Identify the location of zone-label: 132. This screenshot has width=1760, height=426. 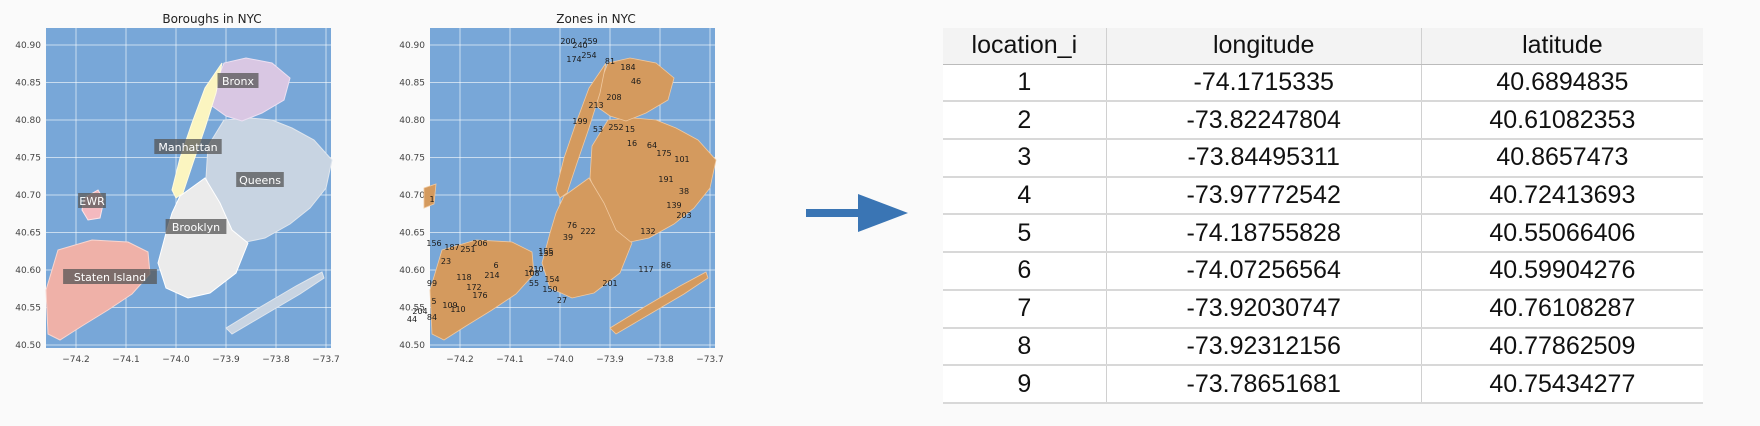
(647, 231).